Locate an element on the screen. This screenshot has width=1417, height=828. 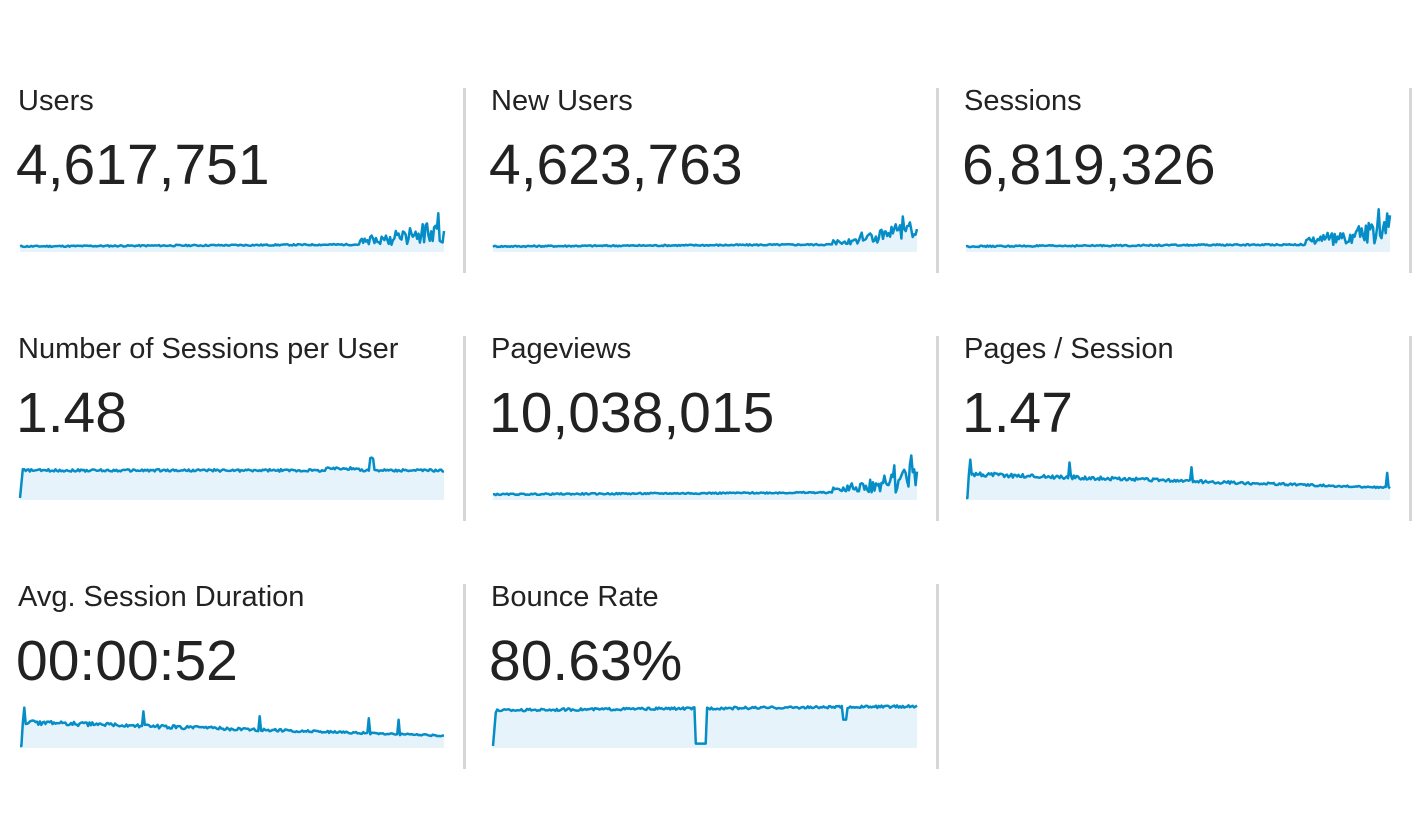
metric-label: Sessions is located at coordinates (1023, 101).